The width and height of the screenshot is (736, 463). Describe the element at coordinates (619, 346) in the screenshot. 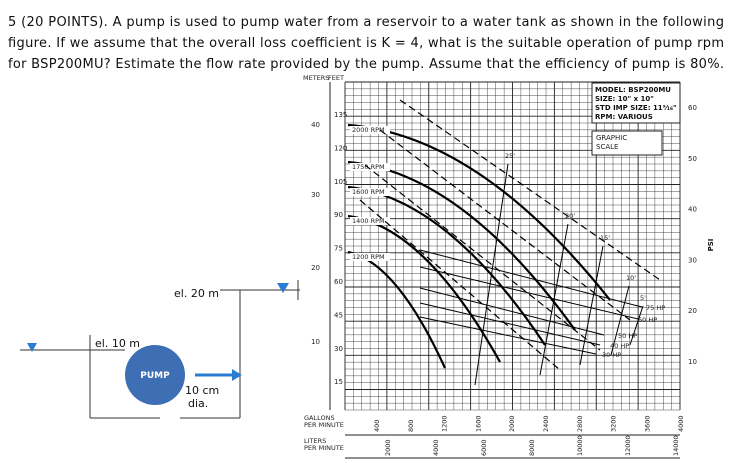

I see `hp-label: 40 HP` at that location.